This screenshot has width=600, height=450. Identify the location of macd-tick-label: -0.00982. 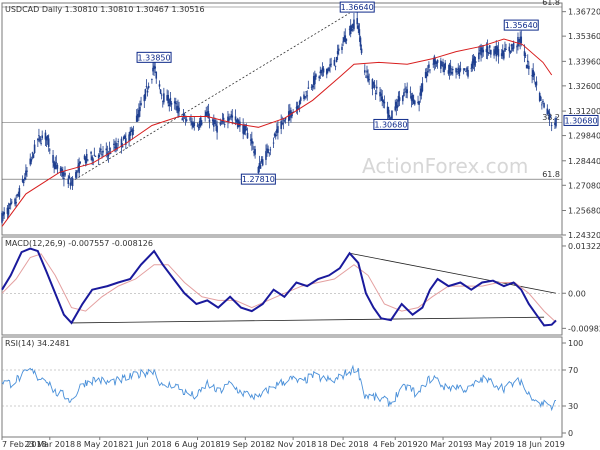
(584, 328).